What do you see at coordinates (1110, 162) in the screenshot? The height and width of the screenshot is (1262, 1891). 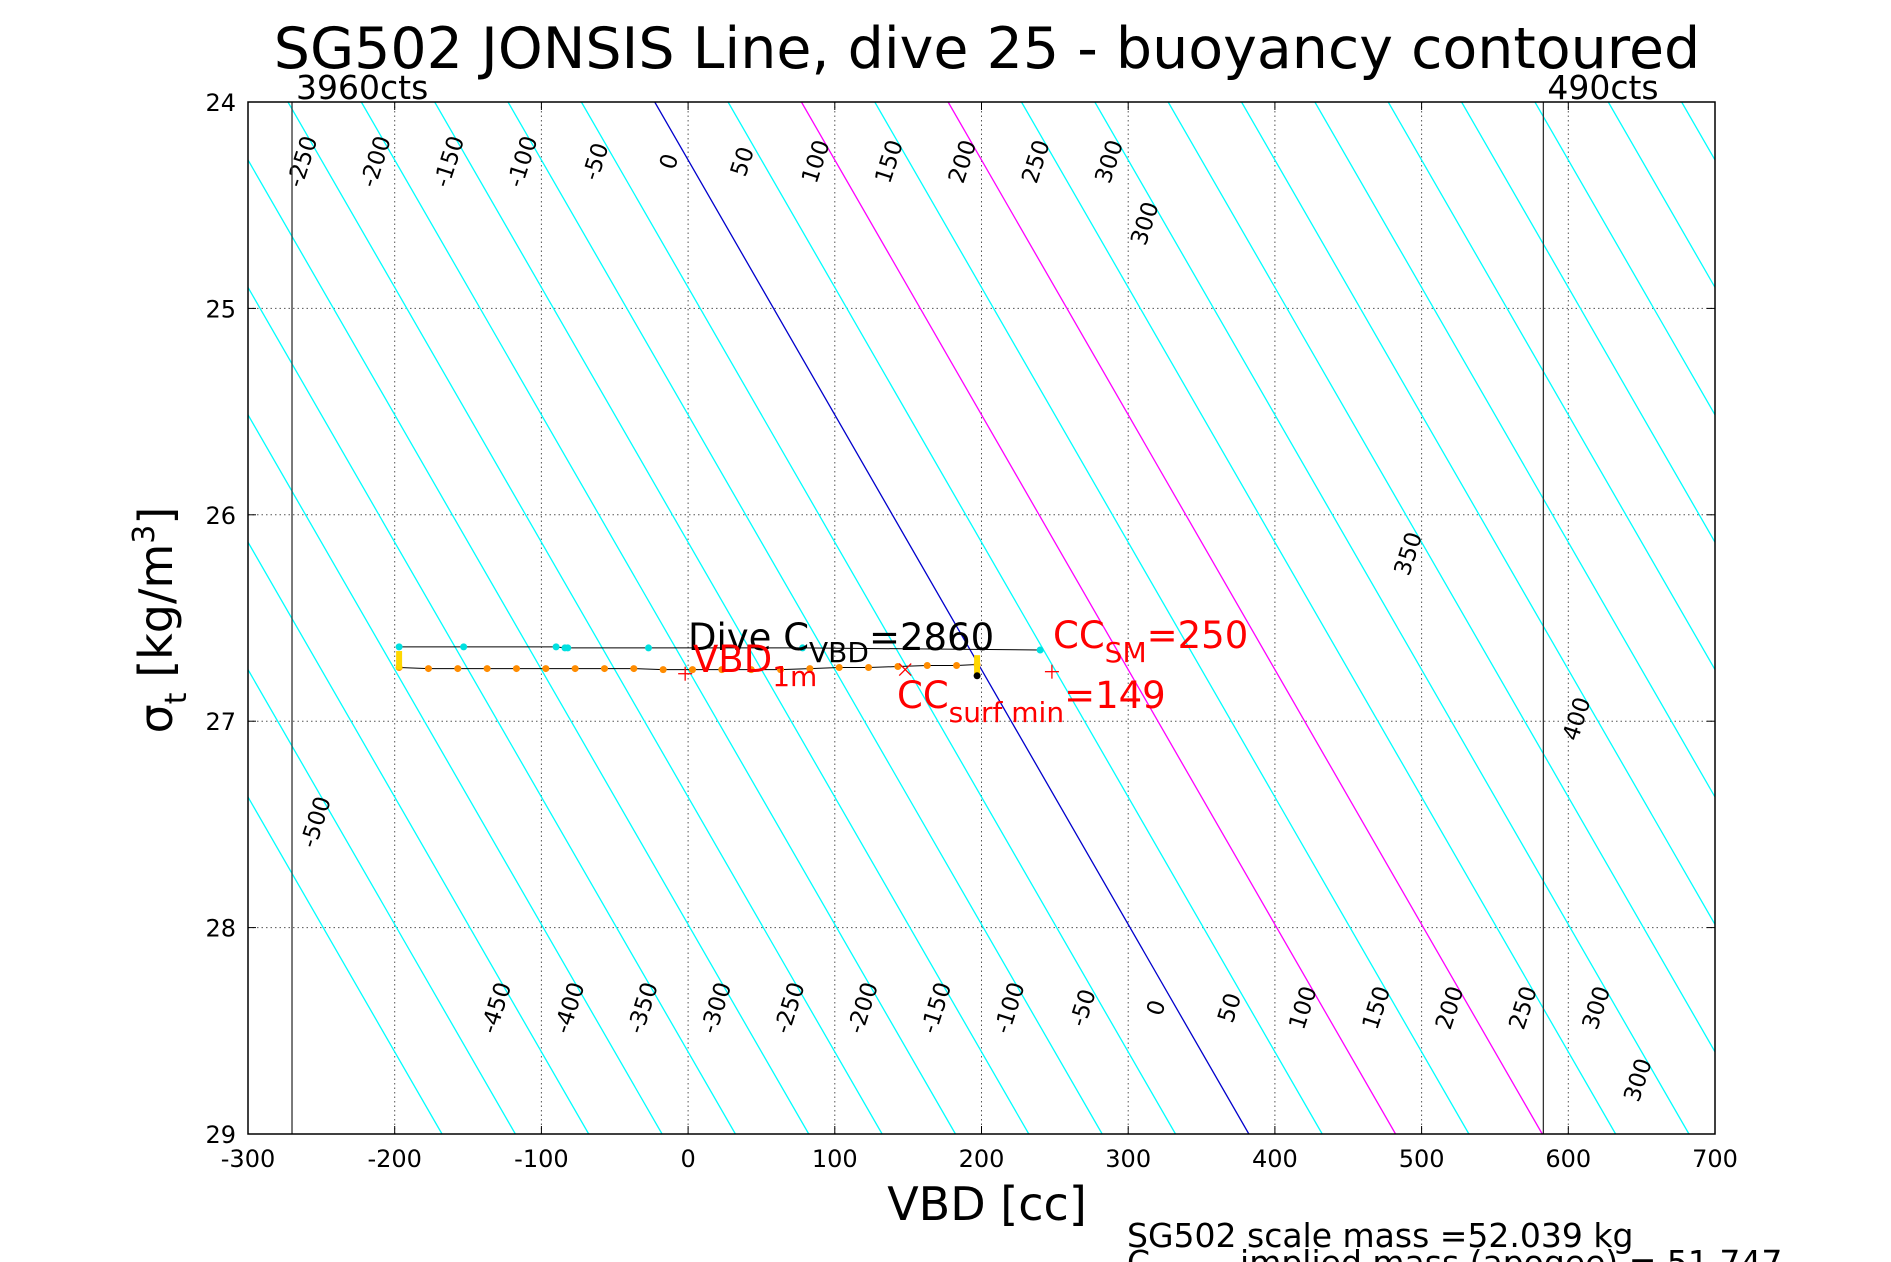 I see `contour-label-top: 300` at bounding box center [1110, 162].